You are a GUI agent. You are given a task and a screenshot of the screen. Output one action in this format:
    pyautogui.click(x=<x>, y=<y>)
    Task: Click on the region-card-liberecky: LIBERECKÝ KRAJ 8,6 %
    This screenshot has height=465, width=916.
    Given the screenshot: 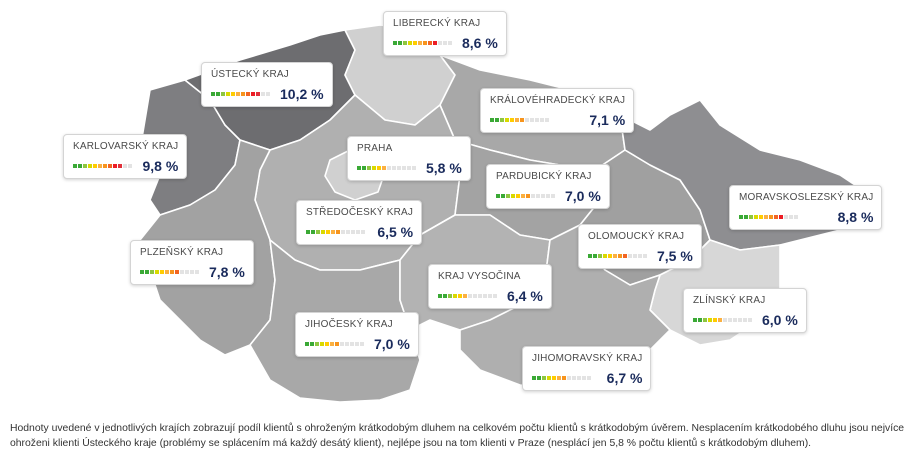 What is the action you would take?
    pyautogui.click(x=445, y=33)
    